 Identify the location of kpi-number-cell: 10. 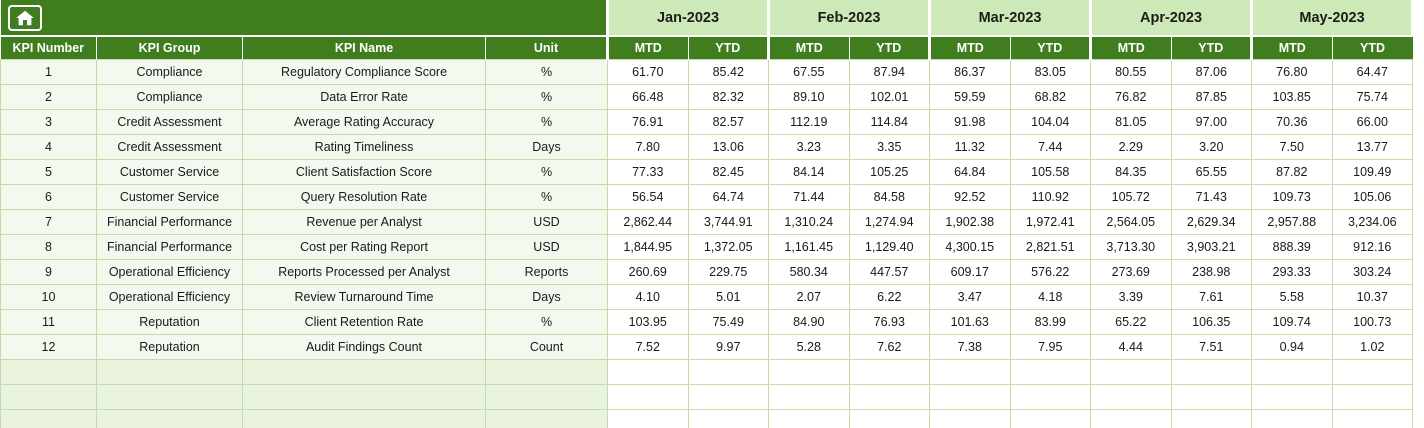
(48, 296).